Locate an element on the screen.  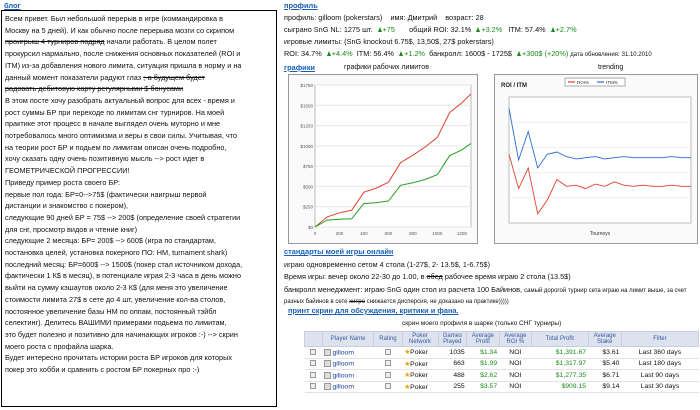
header-games: Games Played is located at coordinates (452, 339).